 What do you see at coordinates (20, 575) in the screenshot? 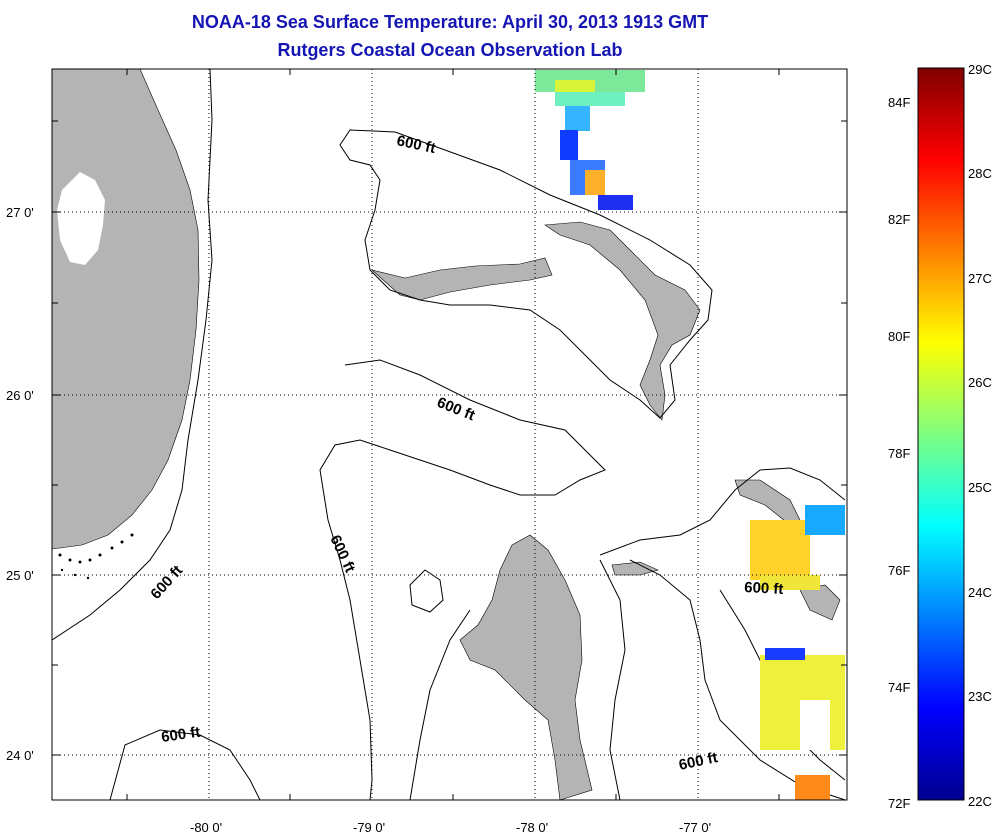
I see `lat-label: 25 0'` at bounding box center [20, 575].